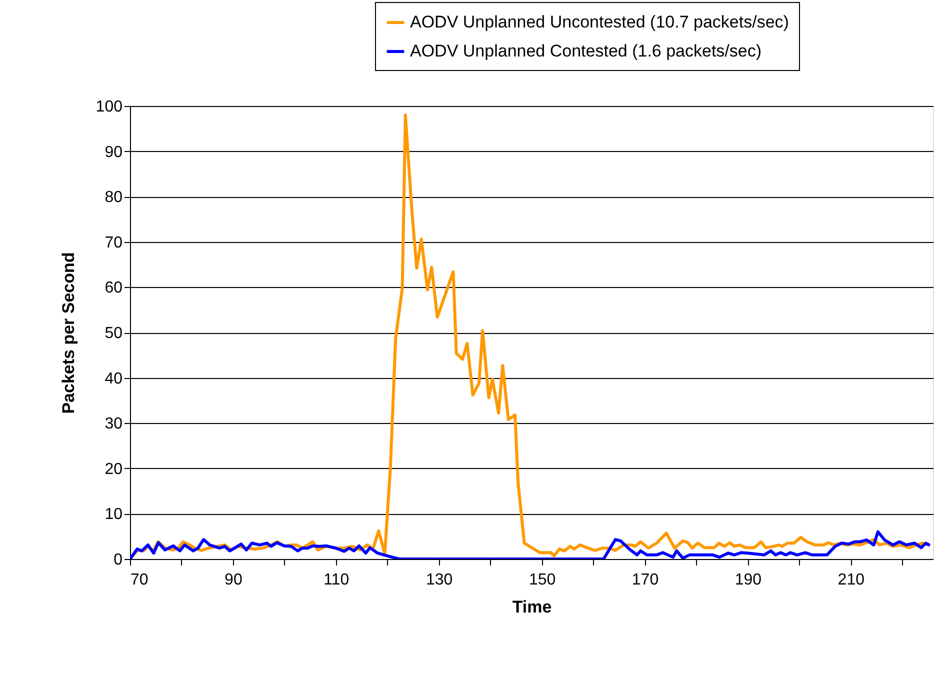  What do you see at coordinates (113, 469) in the screenshot?
I see `y-tick-label: 20` at bounding box center [113, 469].